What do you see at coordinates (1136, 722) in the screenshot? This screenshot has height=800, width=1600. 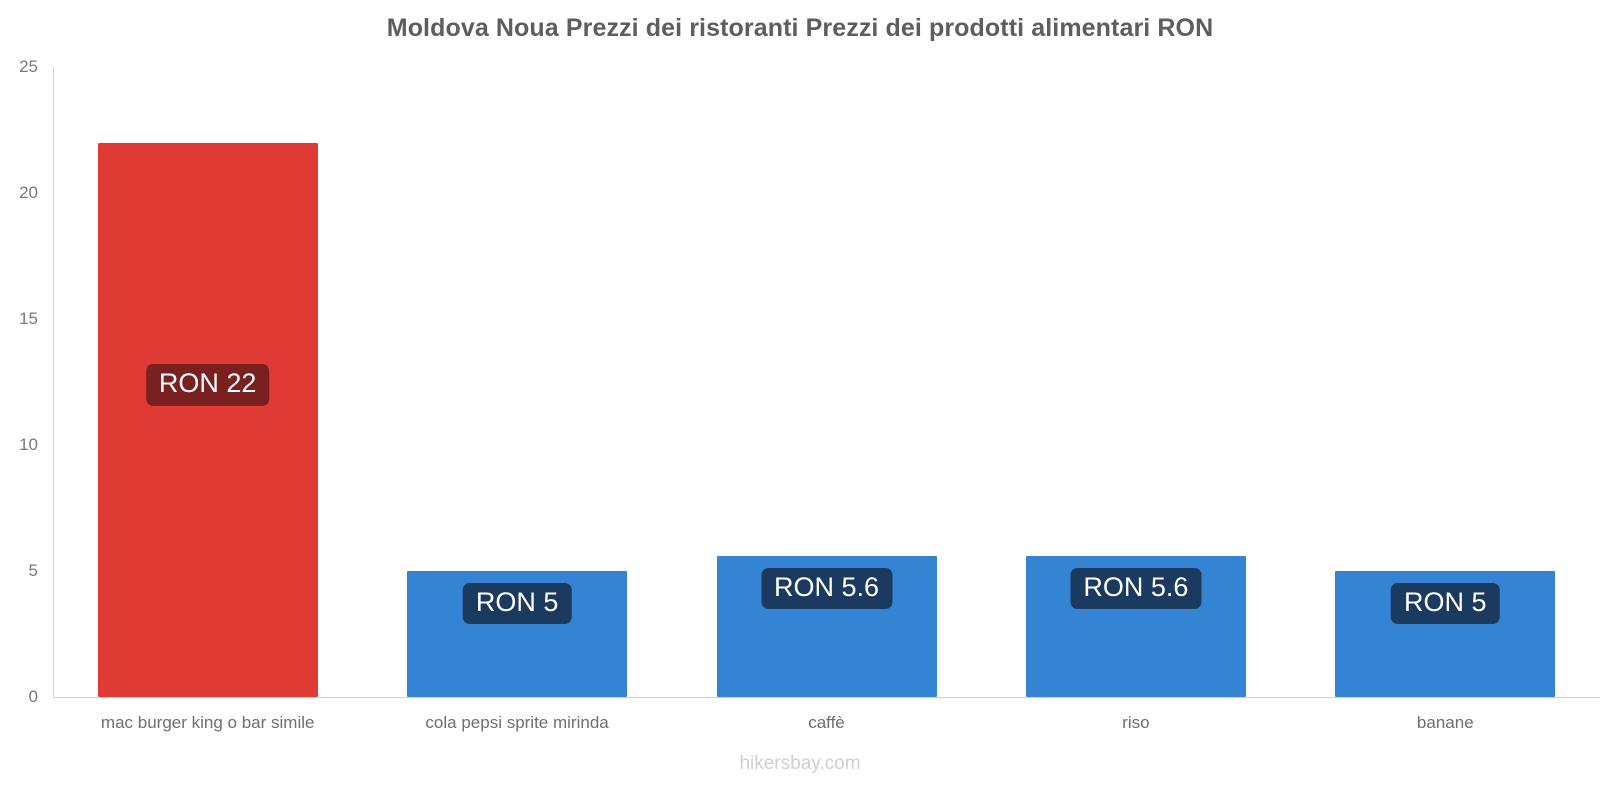 I see `x-tick-label: riso` at bounding box center [1136, 722].